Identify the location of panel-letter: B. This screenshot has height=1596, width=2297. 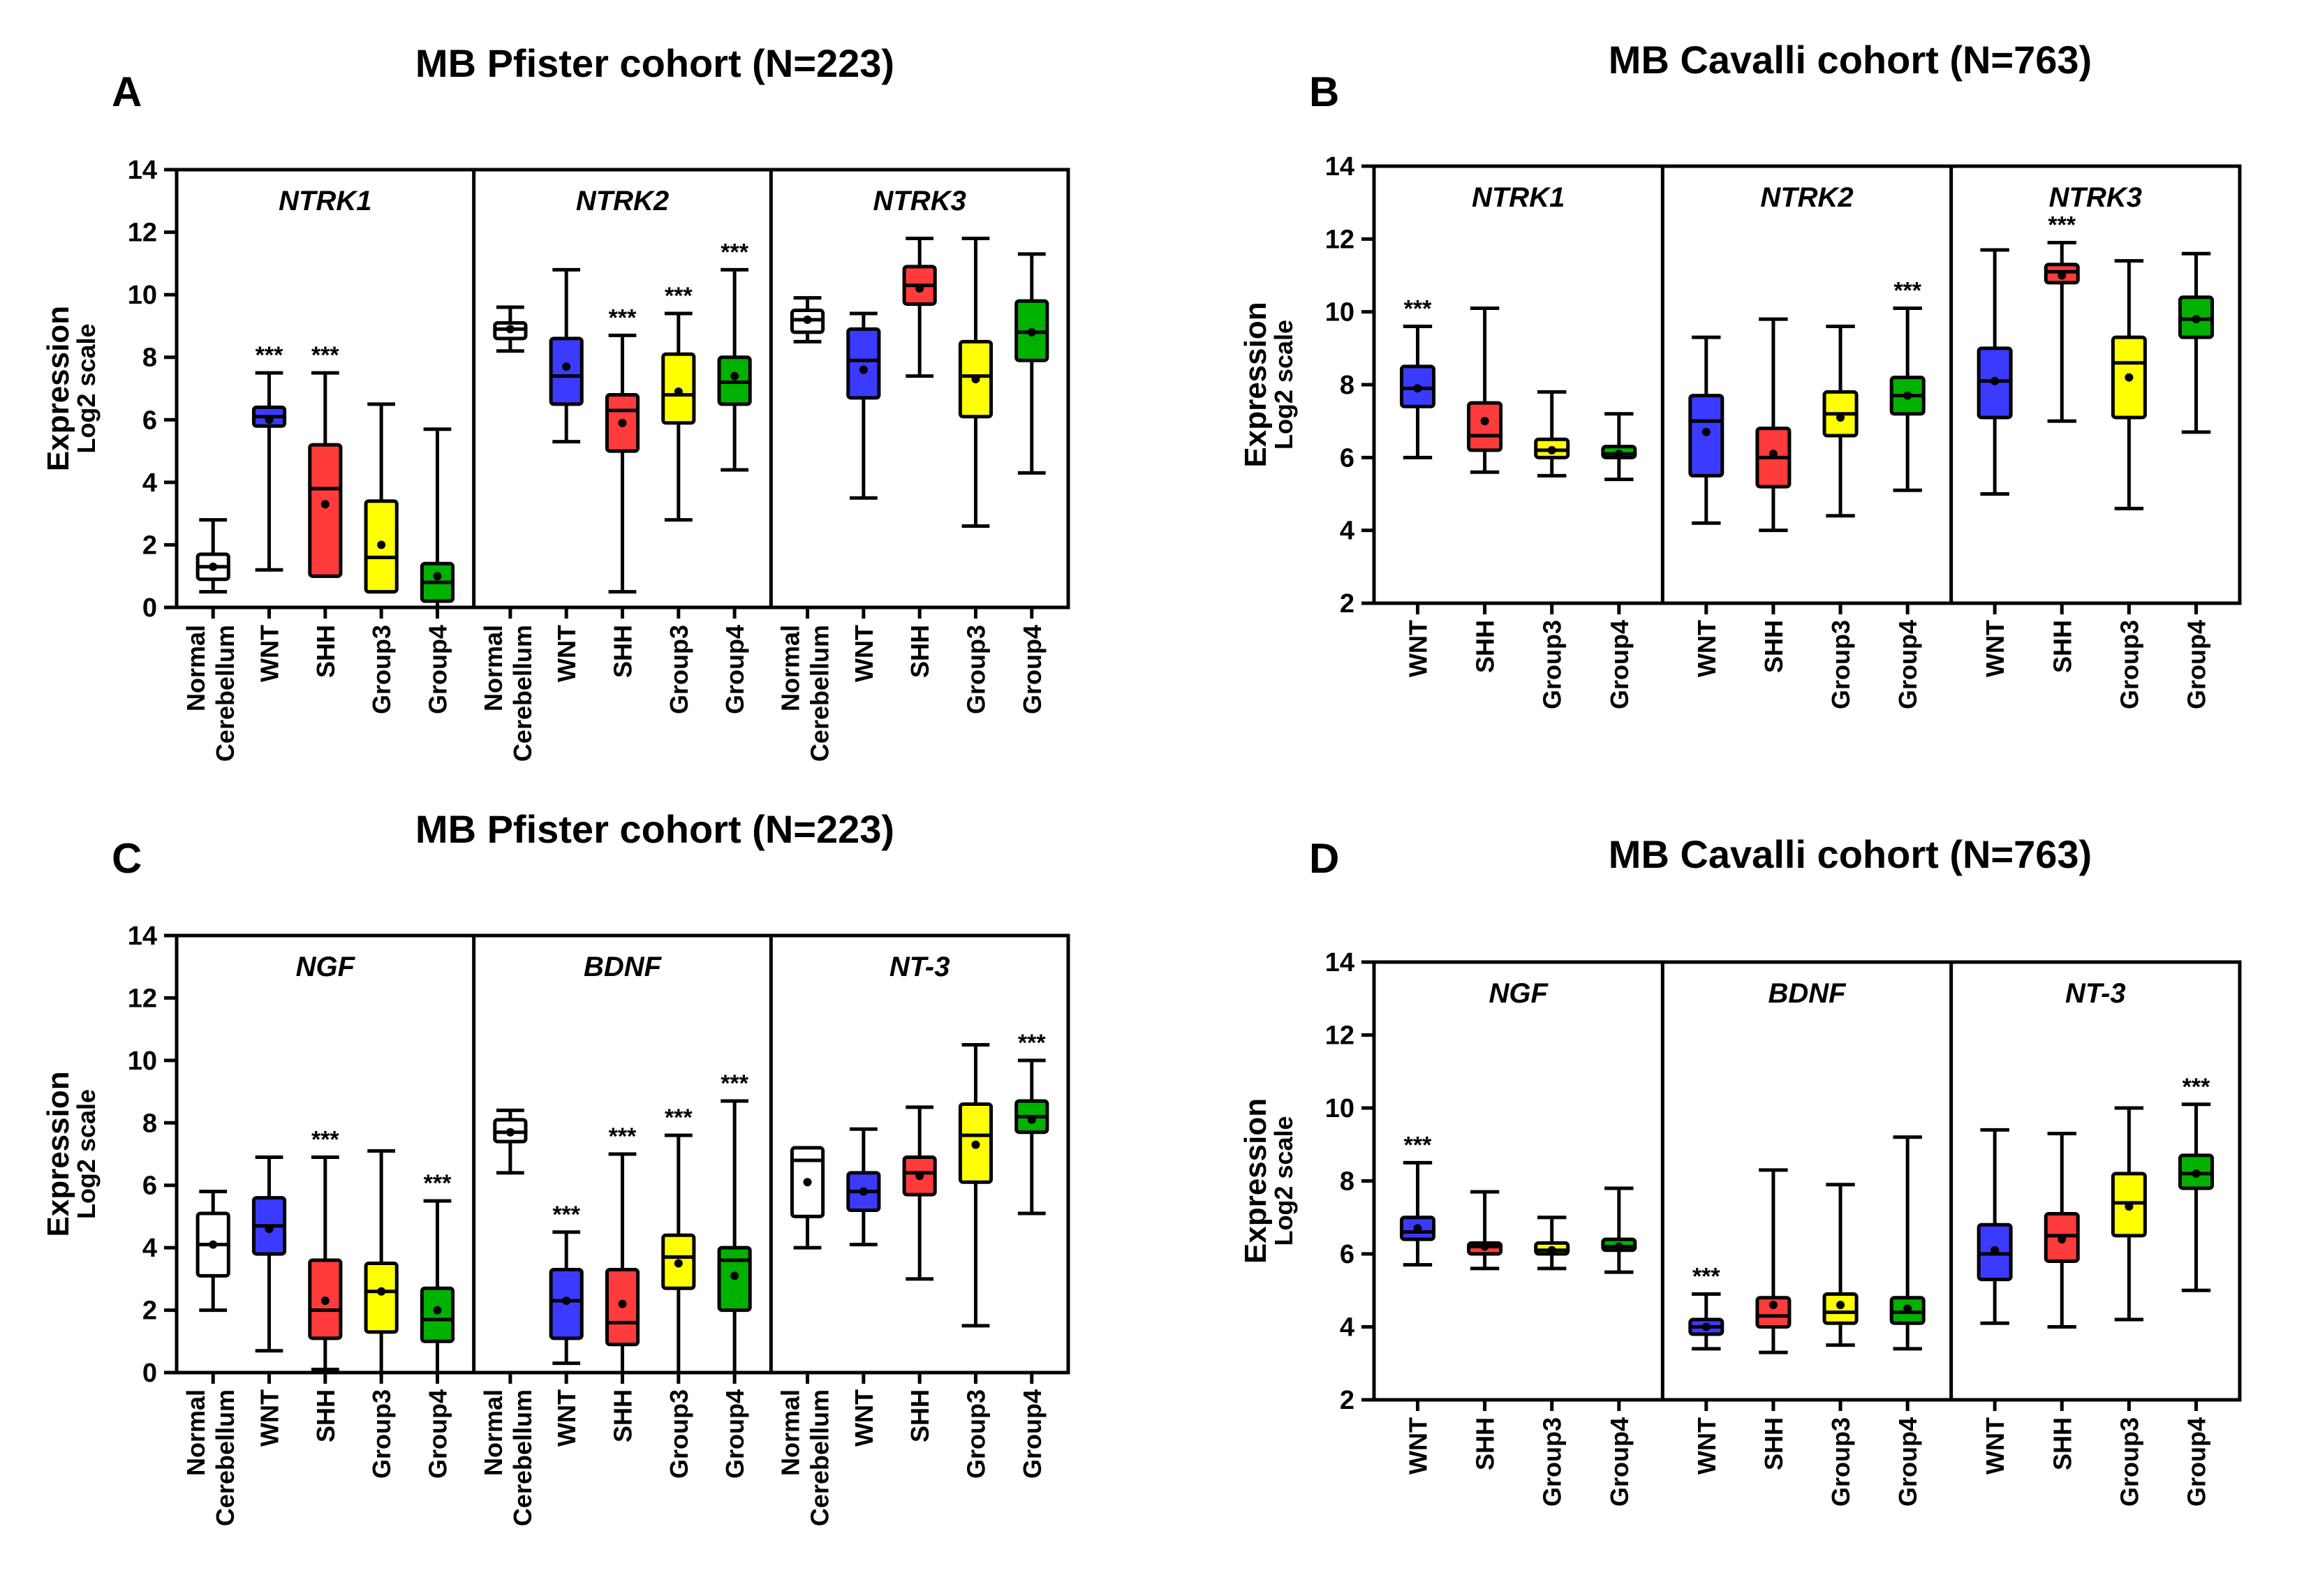
(1324, 91).